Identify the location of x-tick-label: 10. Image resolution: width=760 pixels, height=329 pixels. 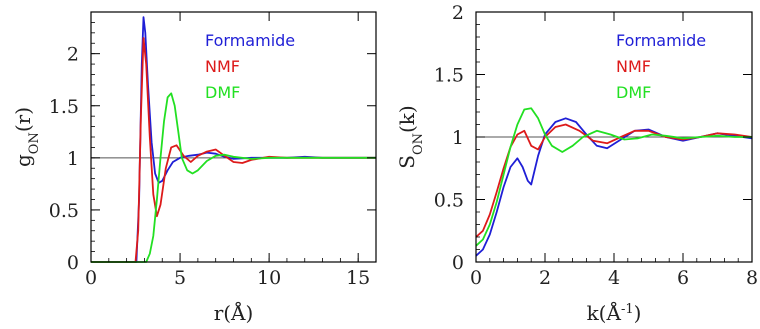
(269, 278).